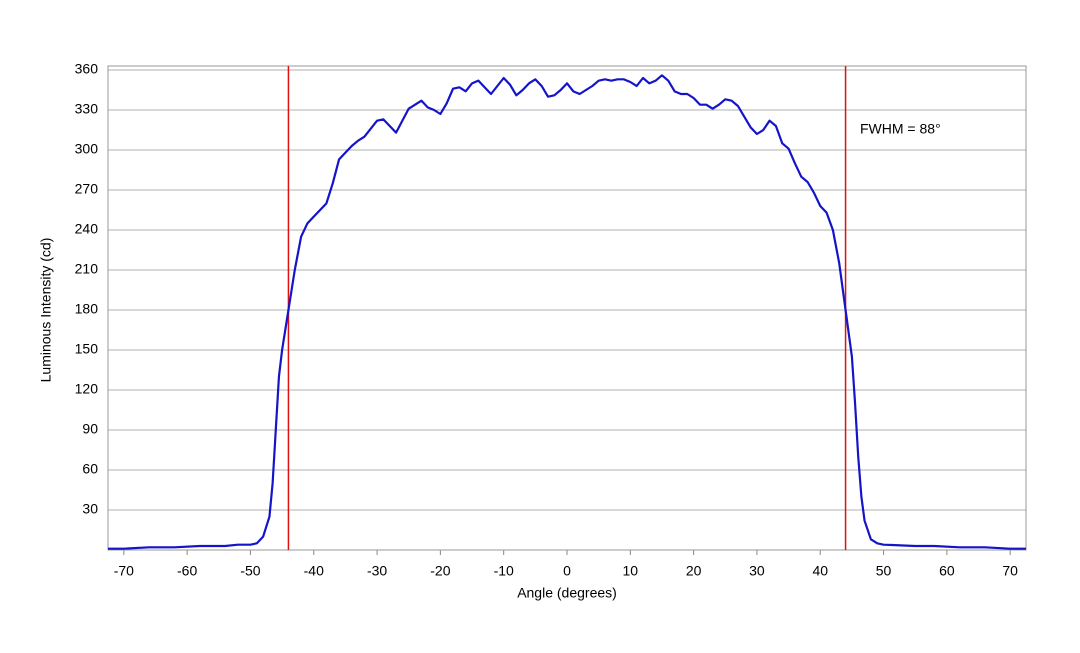 The image size is (1080, 653). I want to click on y-tick-label: 330, so click(87, 109).